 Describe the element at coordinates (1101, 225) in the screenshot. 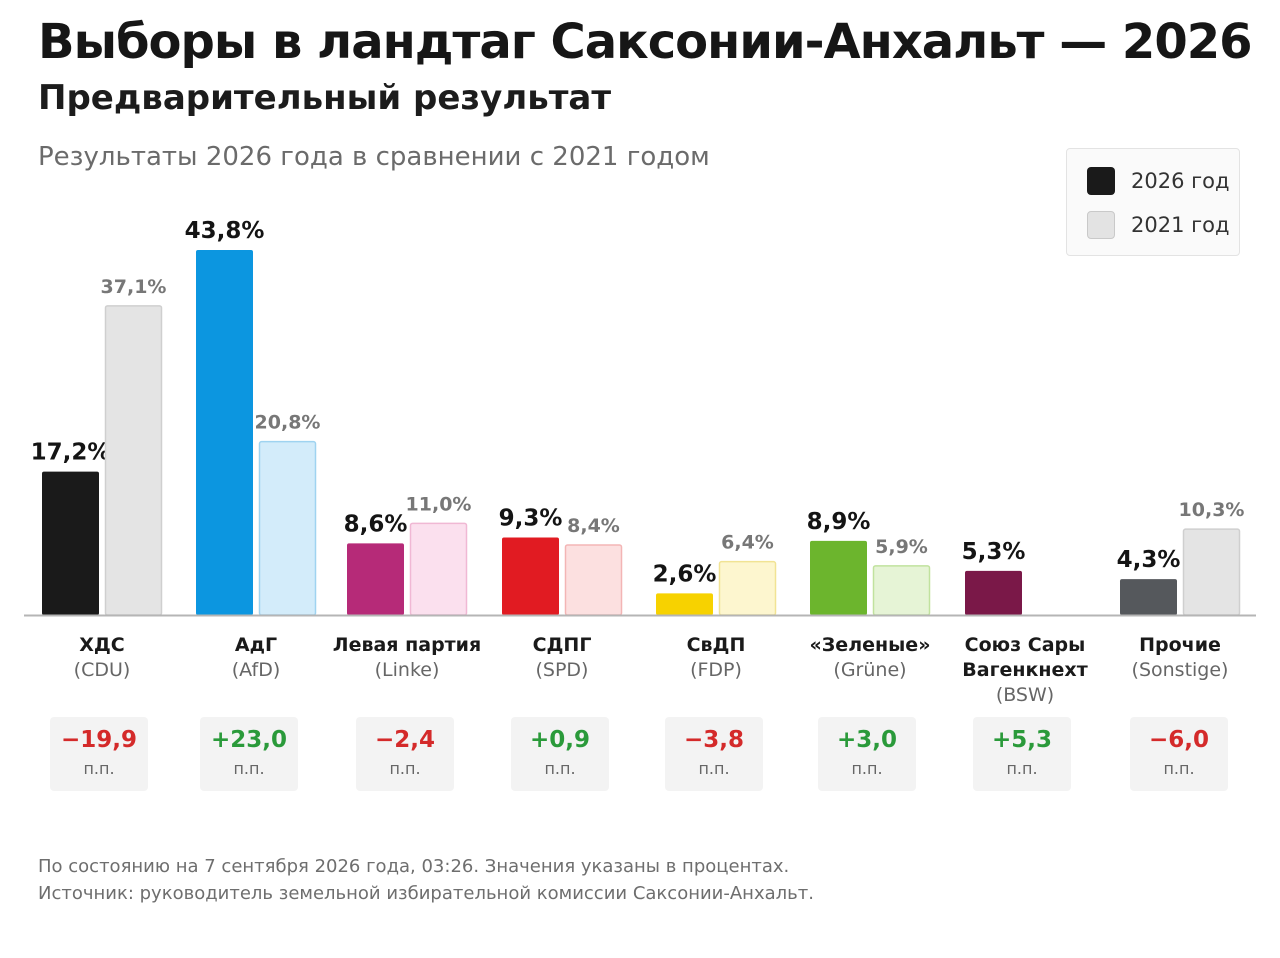

I see `legend-swatch-2021` at that location.